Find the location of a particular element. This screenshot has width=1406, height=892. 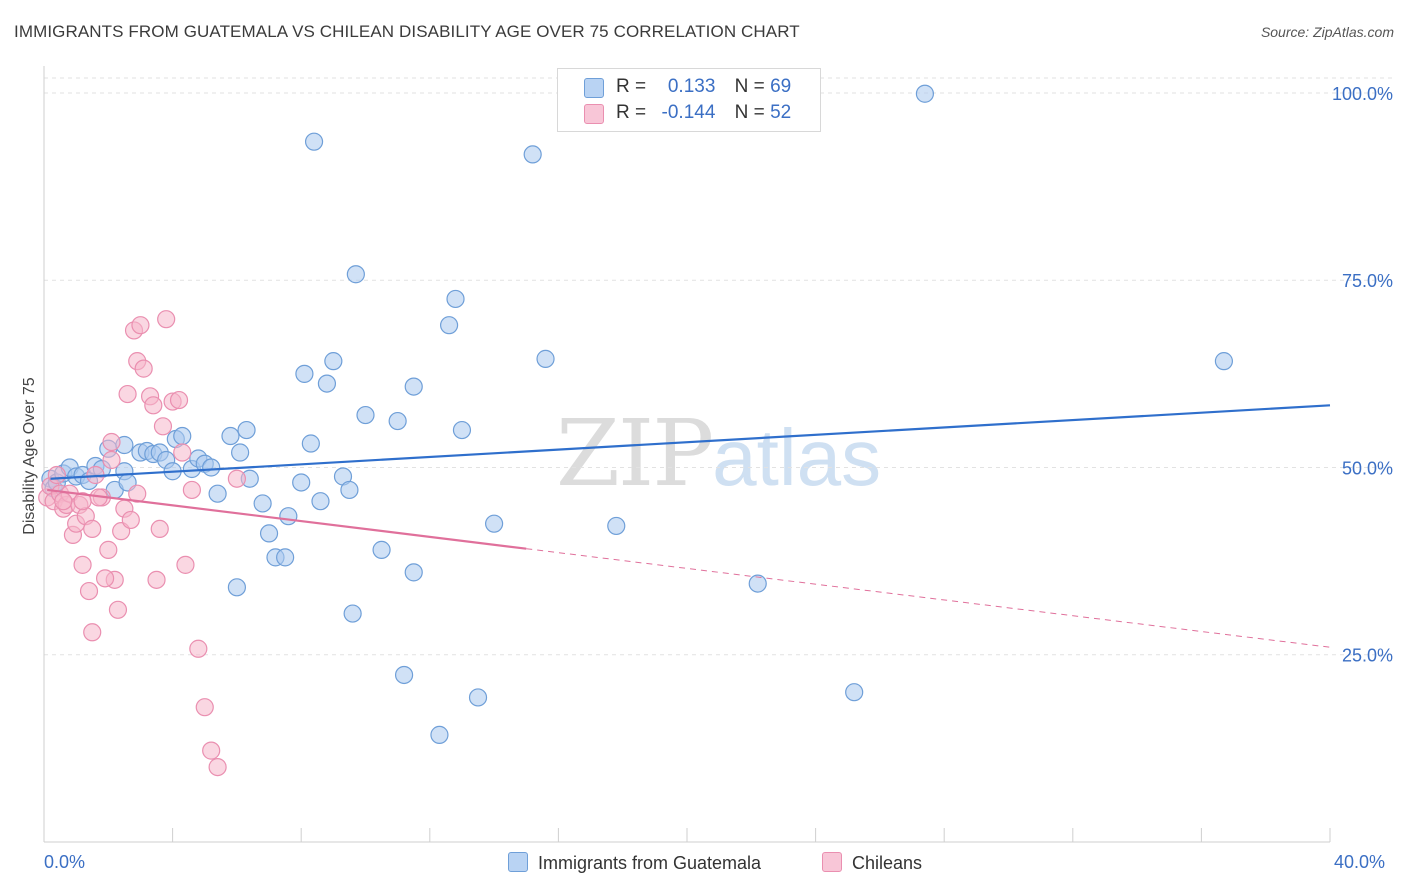

trend-line-chileans is located at coordinates (287, 519).